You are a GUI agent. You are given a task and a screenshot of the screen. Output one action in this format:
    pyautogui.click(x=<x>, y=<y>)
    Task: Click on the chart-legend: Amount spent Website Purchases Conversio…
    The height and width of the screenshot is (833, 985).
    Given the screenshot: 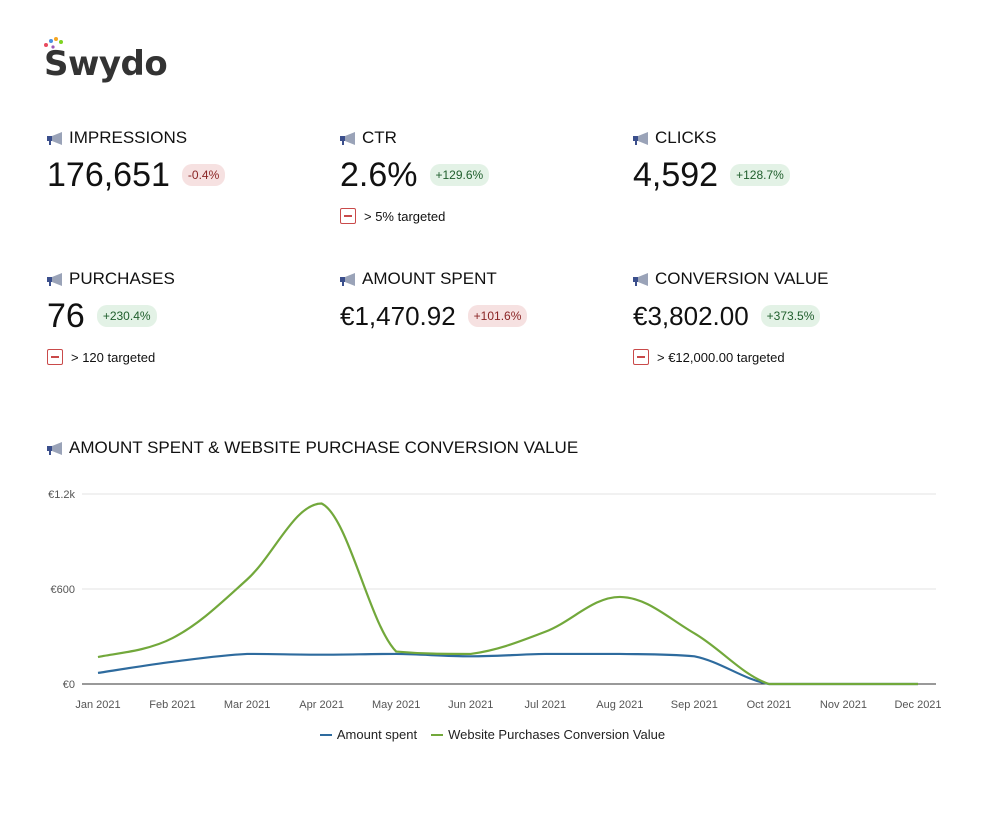 What is the action you would take?
    pyautogui.click(x=492, y=734)
    